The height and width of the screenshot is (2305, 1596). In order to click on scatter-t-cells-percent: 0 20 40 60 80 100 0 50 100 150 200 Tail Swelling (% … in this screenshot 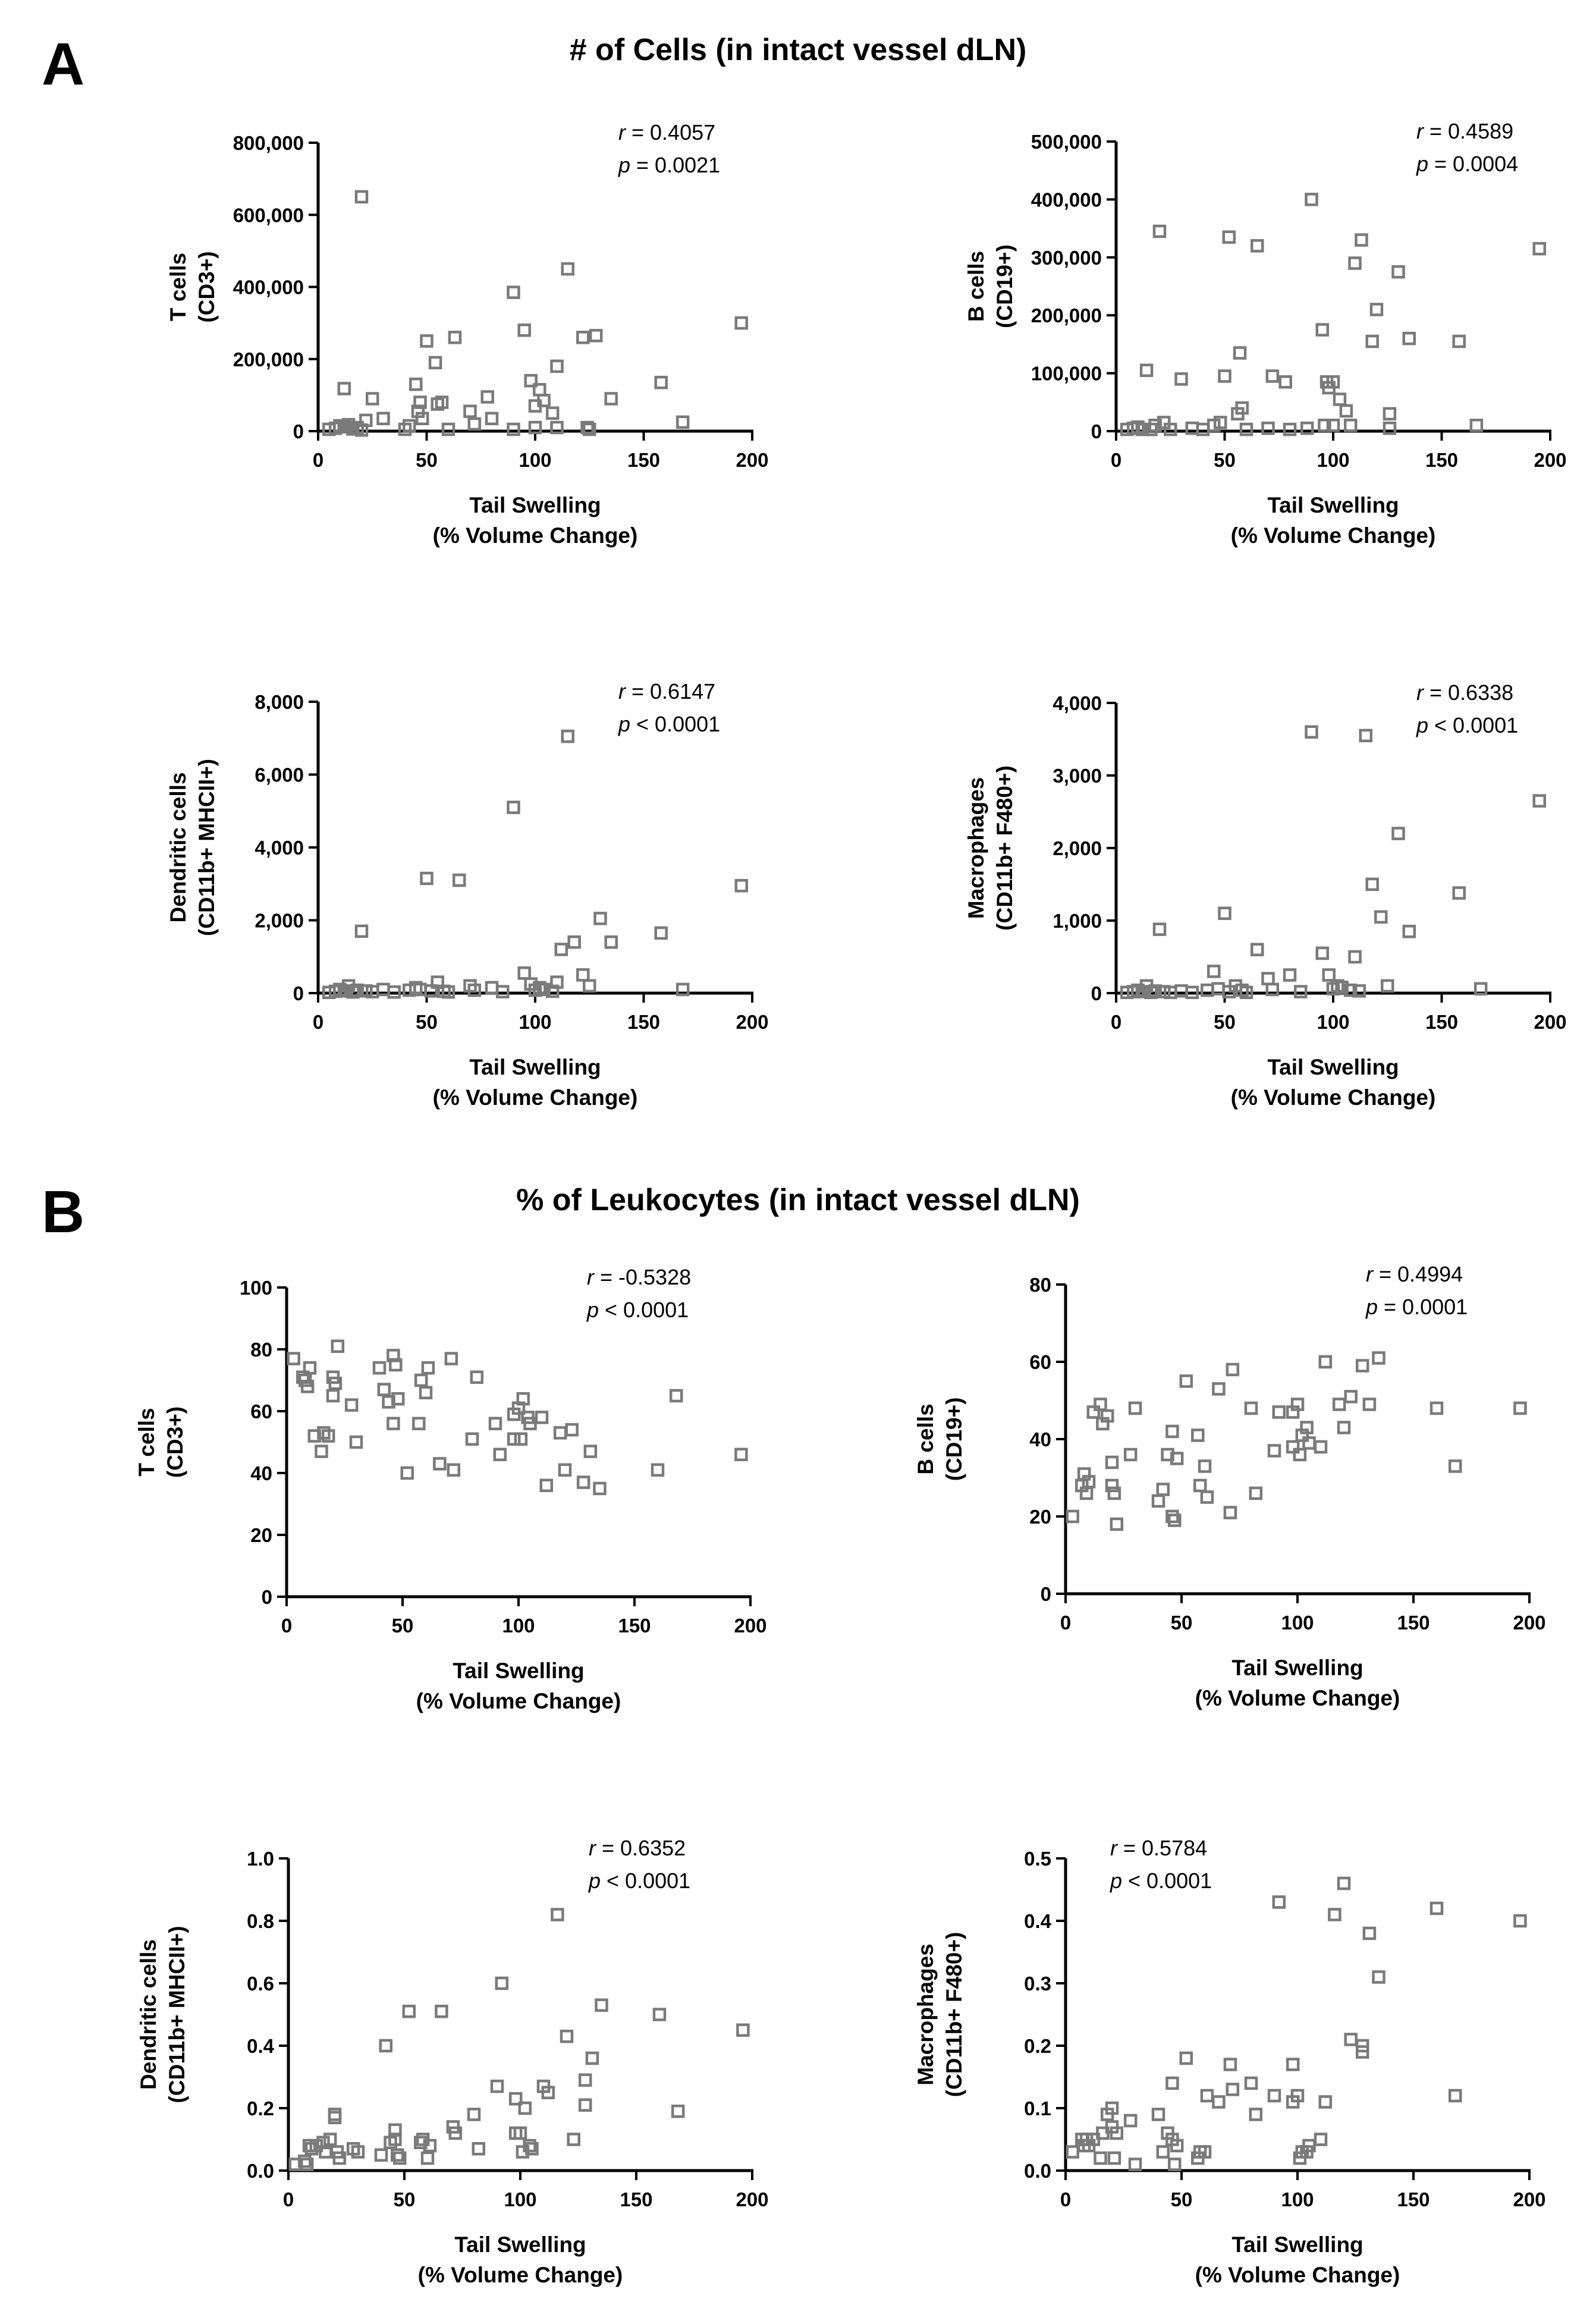, I will do `click(450, 1489)`.